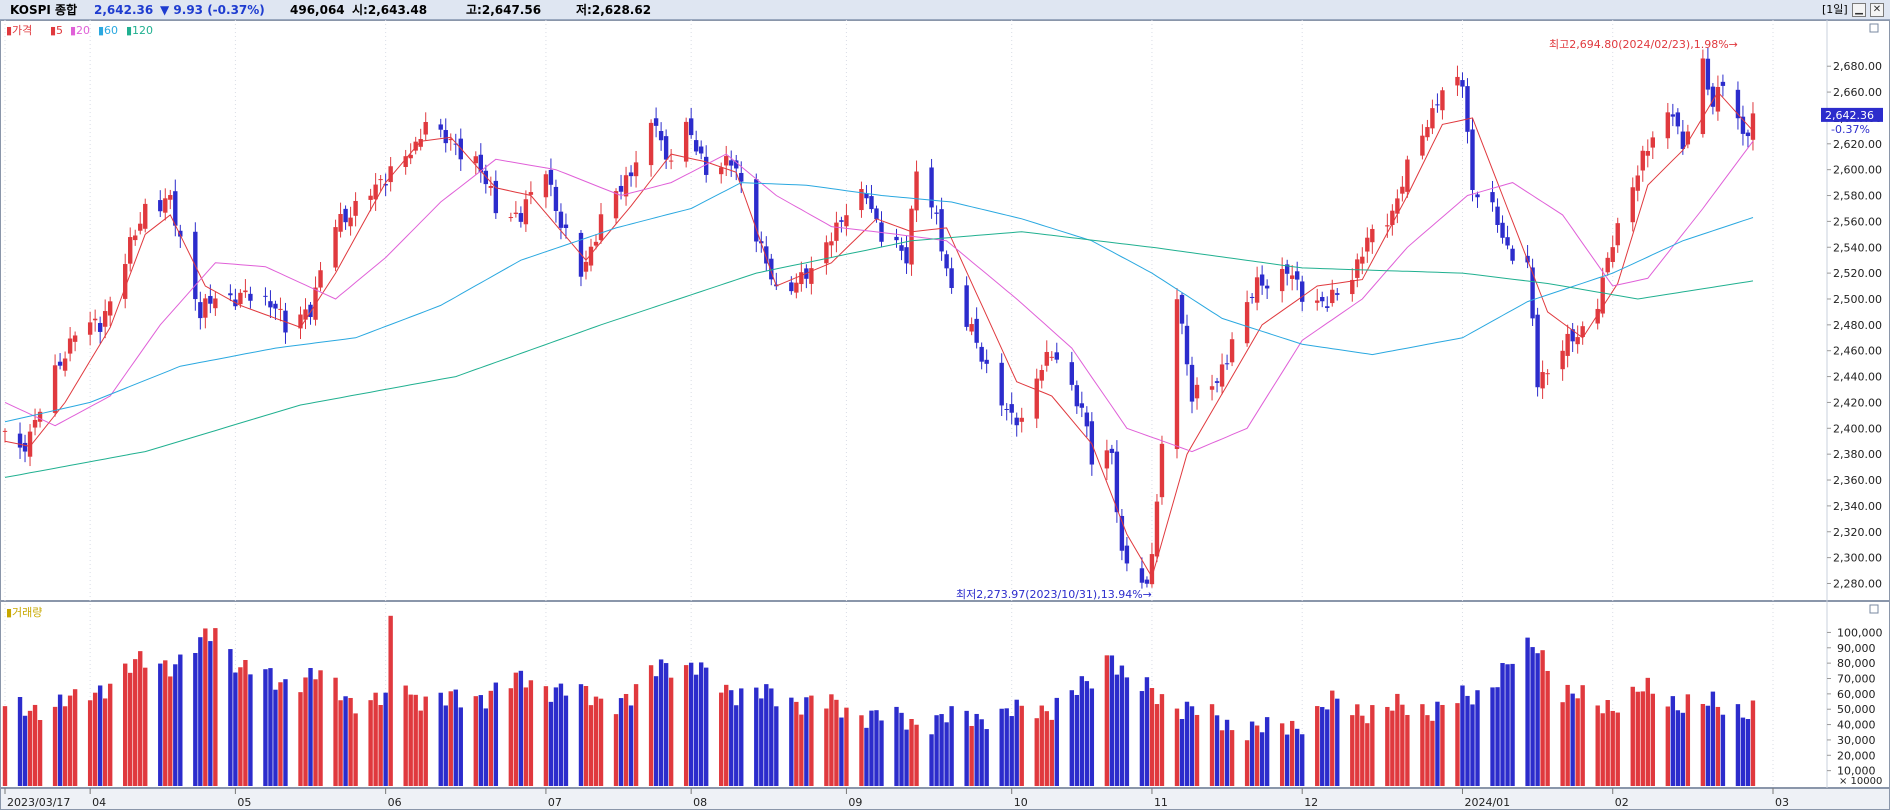 The height and width of the screenshot is (811, 1890). What do you see at coordinates (1643, 44) in the screenshot?
I see `high-annotation: 최고2,694.80(2024/02/23),1.98%→` at bounding box center [1643, 44].